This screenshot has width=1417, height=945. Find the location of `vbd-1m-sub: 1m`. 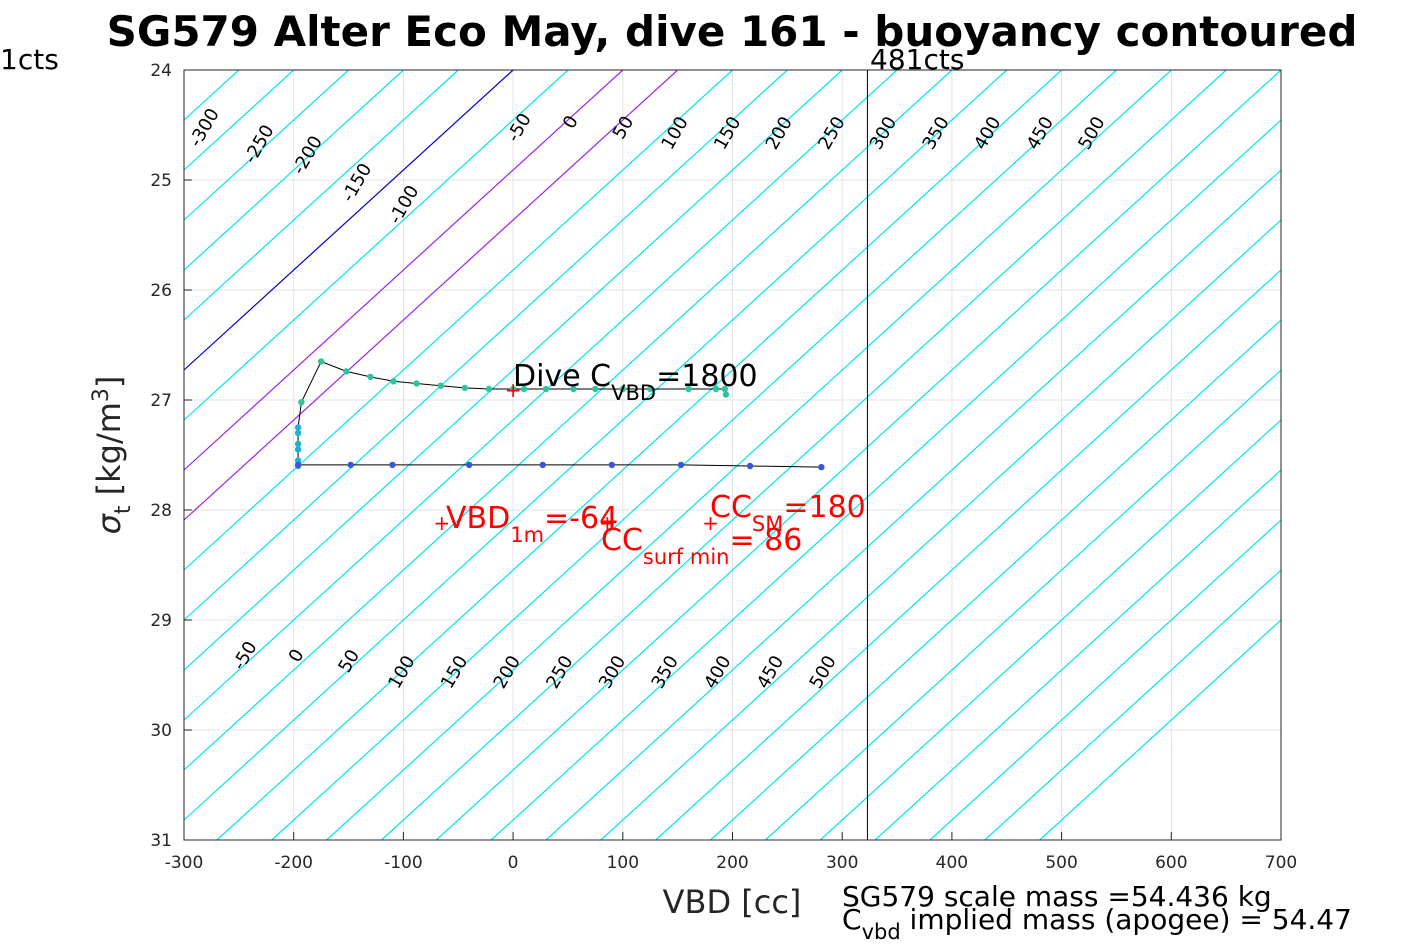

vbd-1m-sub: 1m is located at coordinates (527, 535).